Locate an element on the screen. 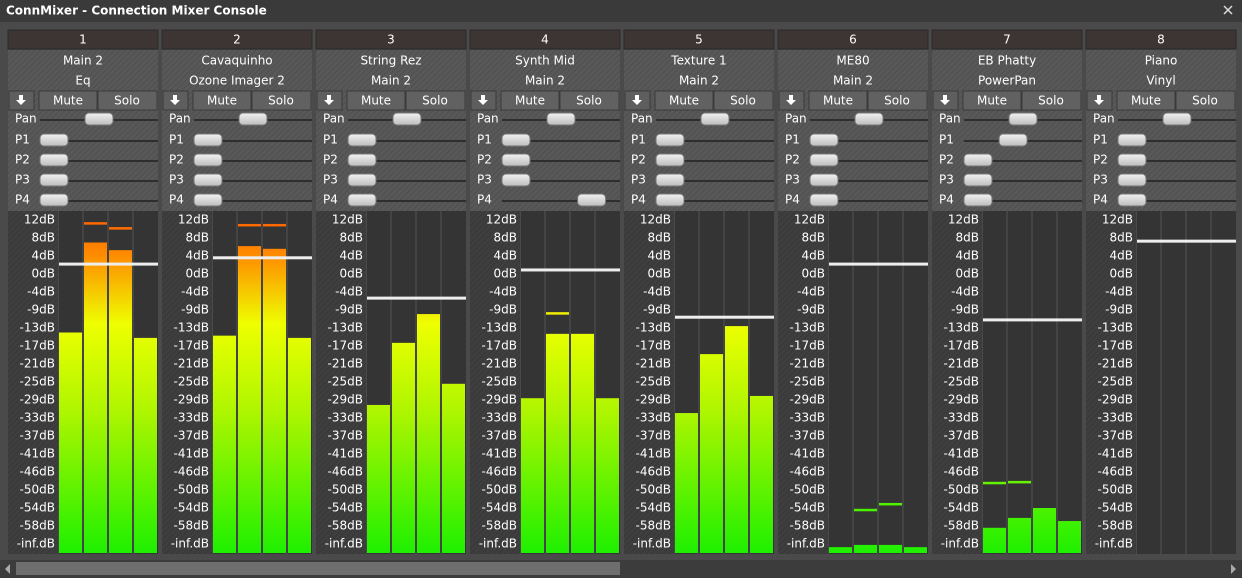 The image size is (1242, 578). channel-output: PowerPan is located at coordinates (1007, 81).